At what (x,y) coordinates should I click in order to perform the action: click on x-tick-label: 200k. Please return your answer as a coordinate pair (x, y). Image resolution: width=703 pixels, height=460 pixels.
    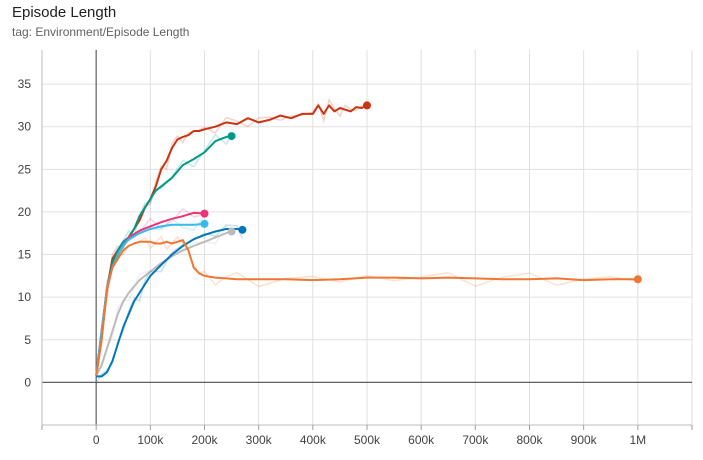
    Looking at the image, I should click on (204, 440).